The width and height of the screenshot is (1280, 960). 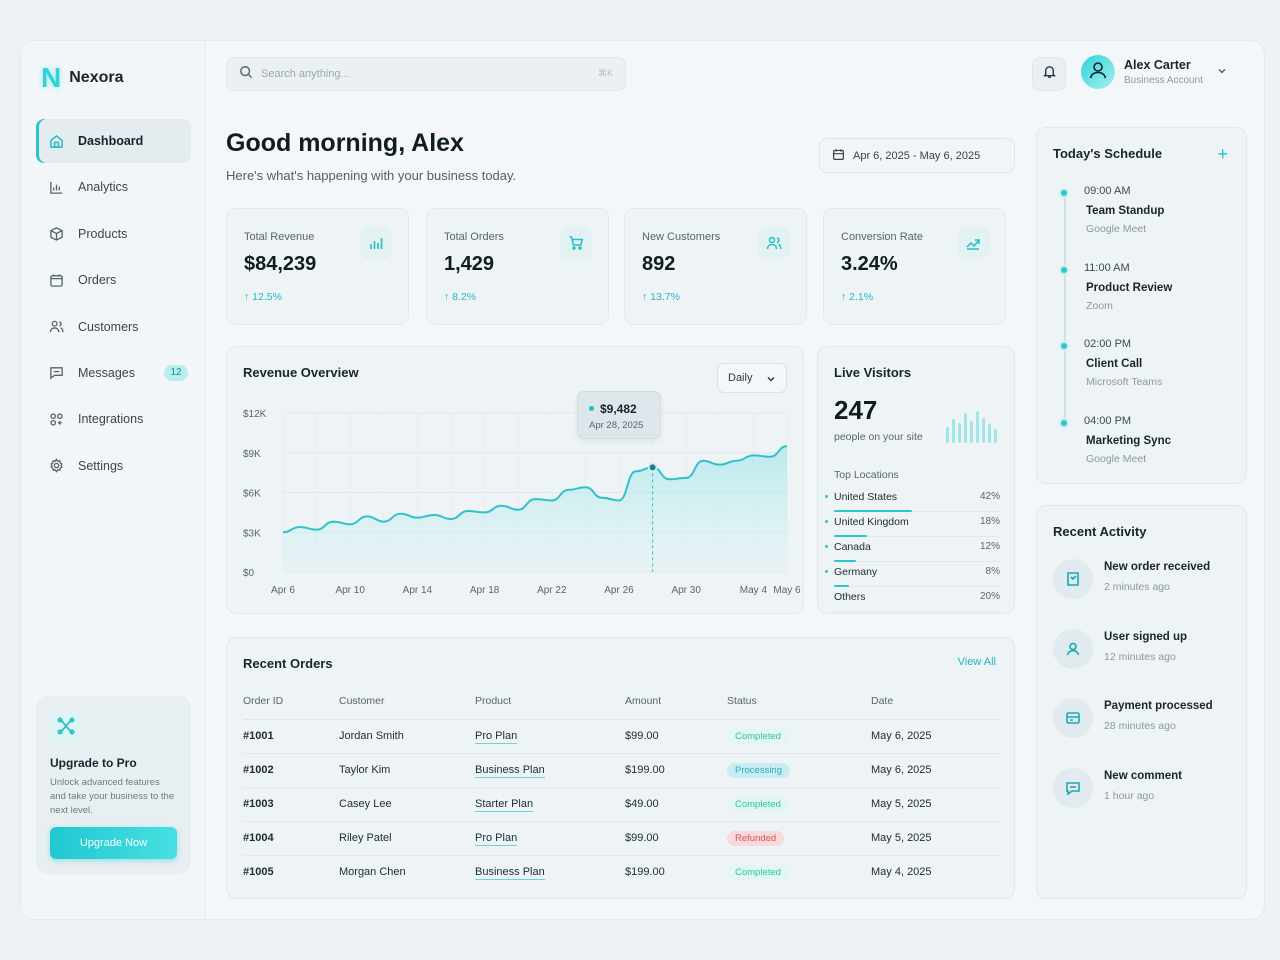 I want to click on location-name: United Kingdom, so click(x=871, y=522).